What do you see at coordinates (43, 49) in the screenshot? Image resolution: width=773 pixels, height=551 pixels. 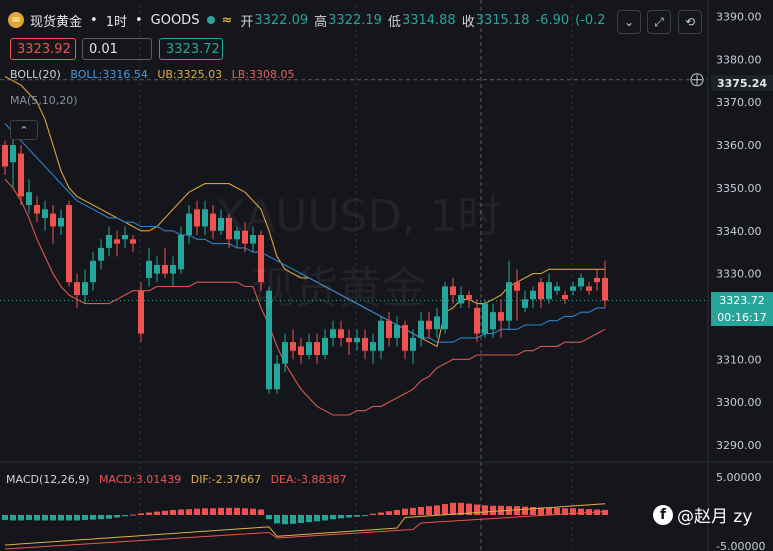 I see `sell-price-button: 3323.92` at bounding box center [43, 49].